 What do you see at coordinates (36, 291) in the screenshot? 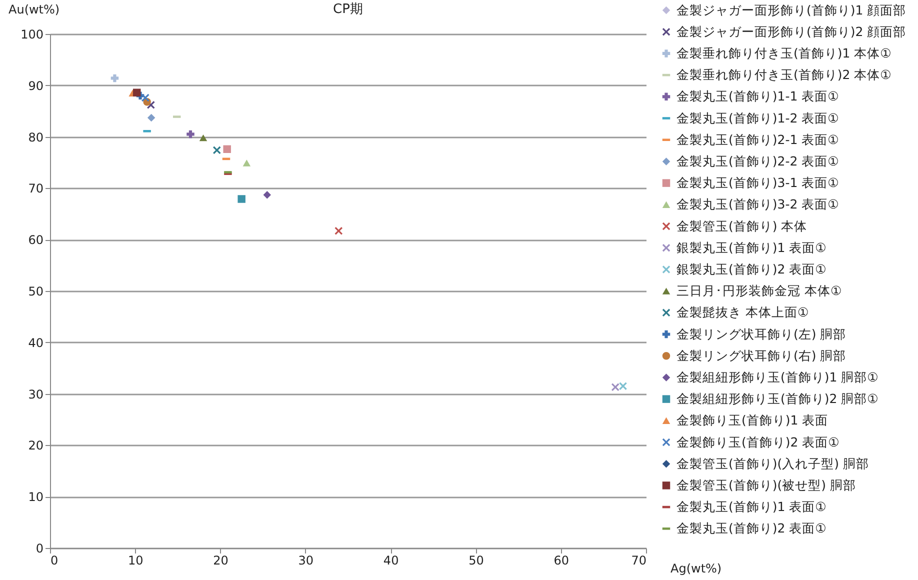
I see `y-tick-label: 50` at bounding box center [36, 291].